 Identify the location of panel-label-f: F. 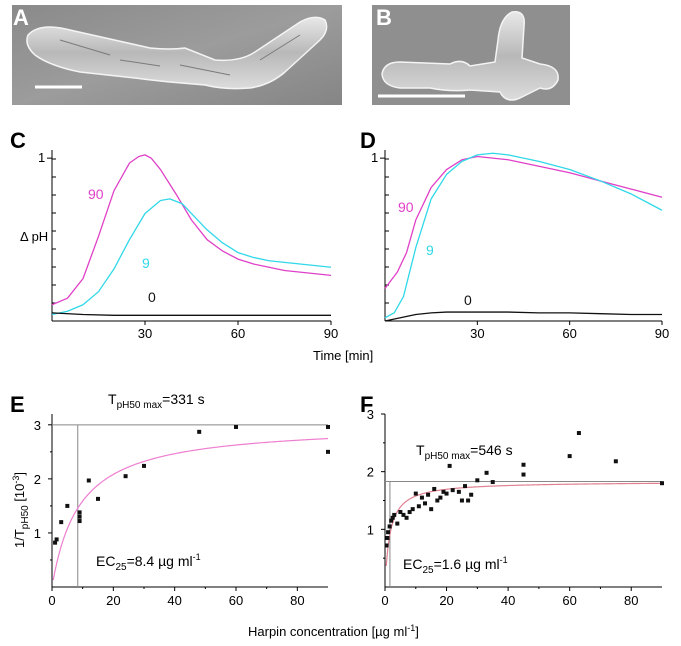
(366, 404).